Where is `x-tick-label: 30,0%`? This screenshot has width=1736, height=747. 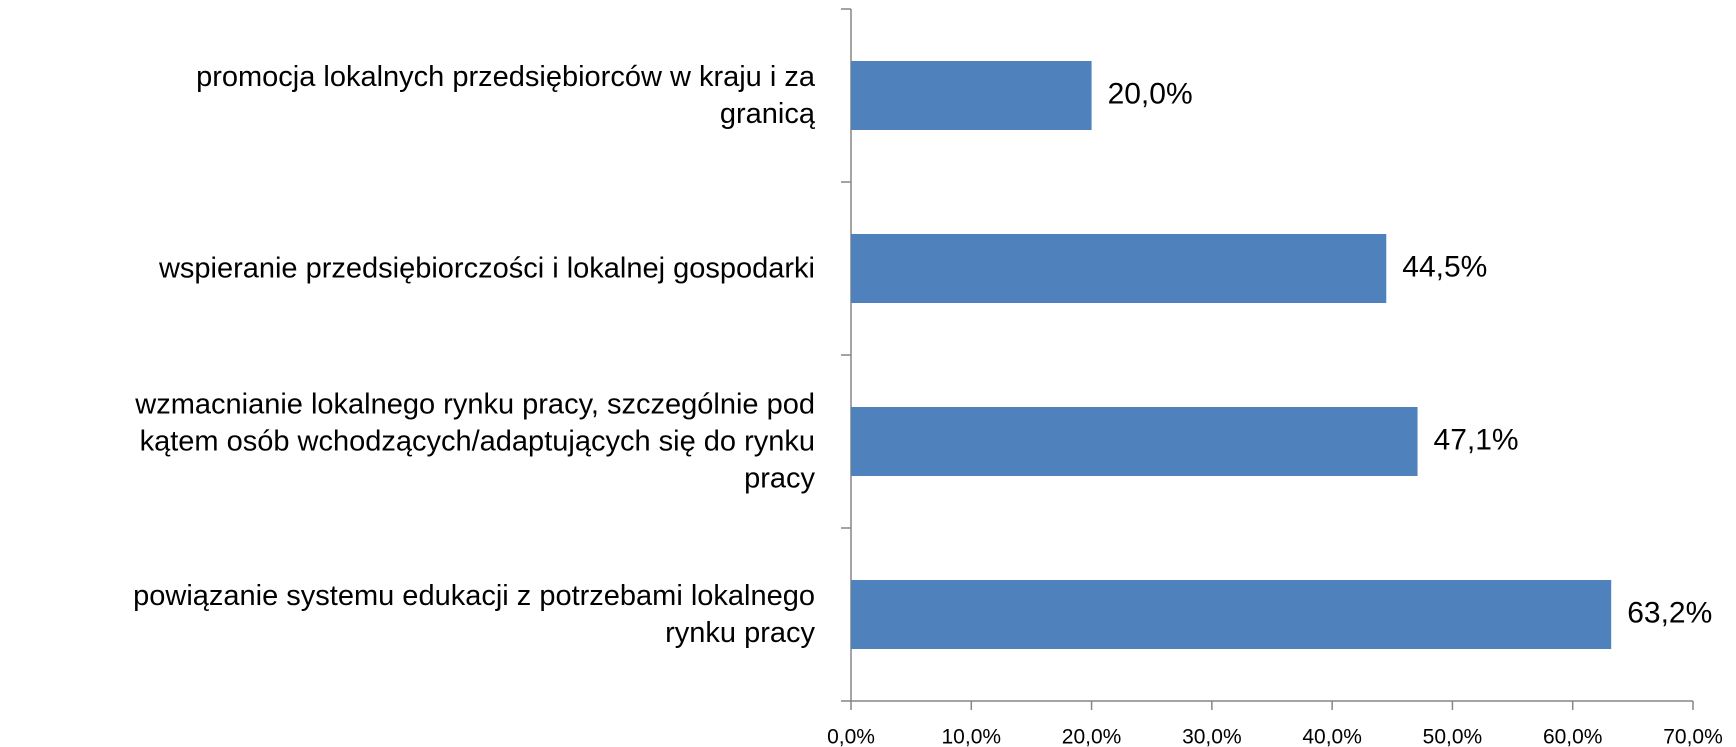 x-tick-label: 30,0% is located at coordinates (1212, 736).